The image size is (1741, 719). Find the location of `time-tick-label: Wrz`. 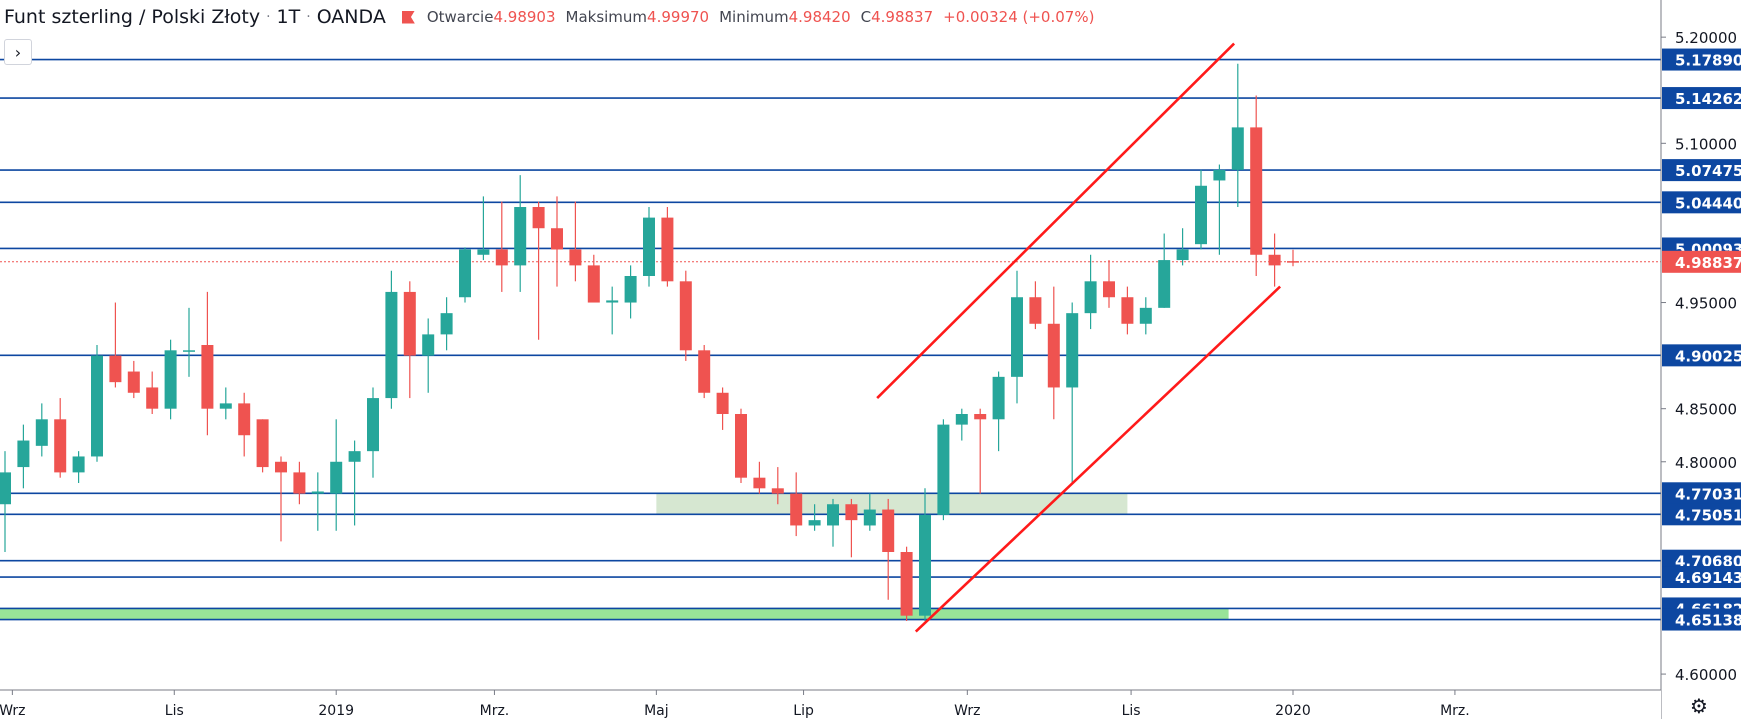

time-tick-label: Wrz is located at coordinates (13, 711).